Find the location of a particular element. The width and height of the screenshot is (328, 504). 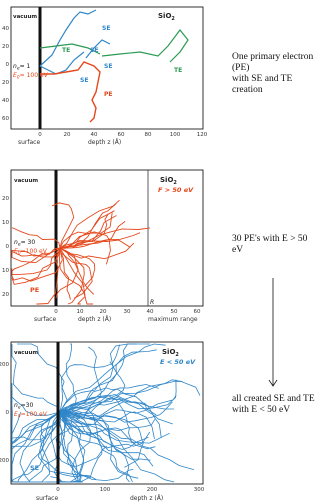

panel-3-xlabel: depth z (Å) is located at coordinates (146, 498).